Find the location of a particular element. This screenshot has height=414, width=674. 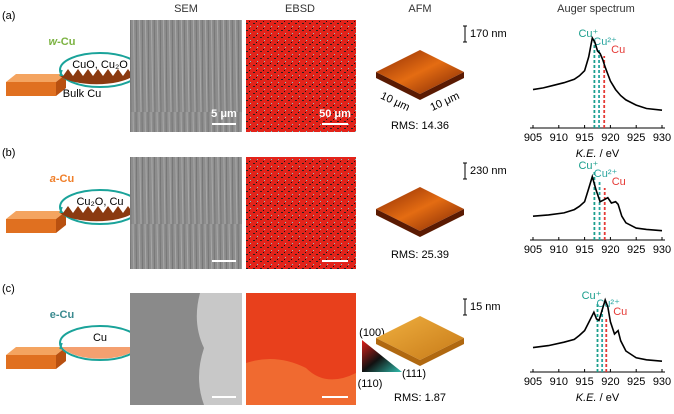

ebsd-grain is located at coordinates (301, 382).